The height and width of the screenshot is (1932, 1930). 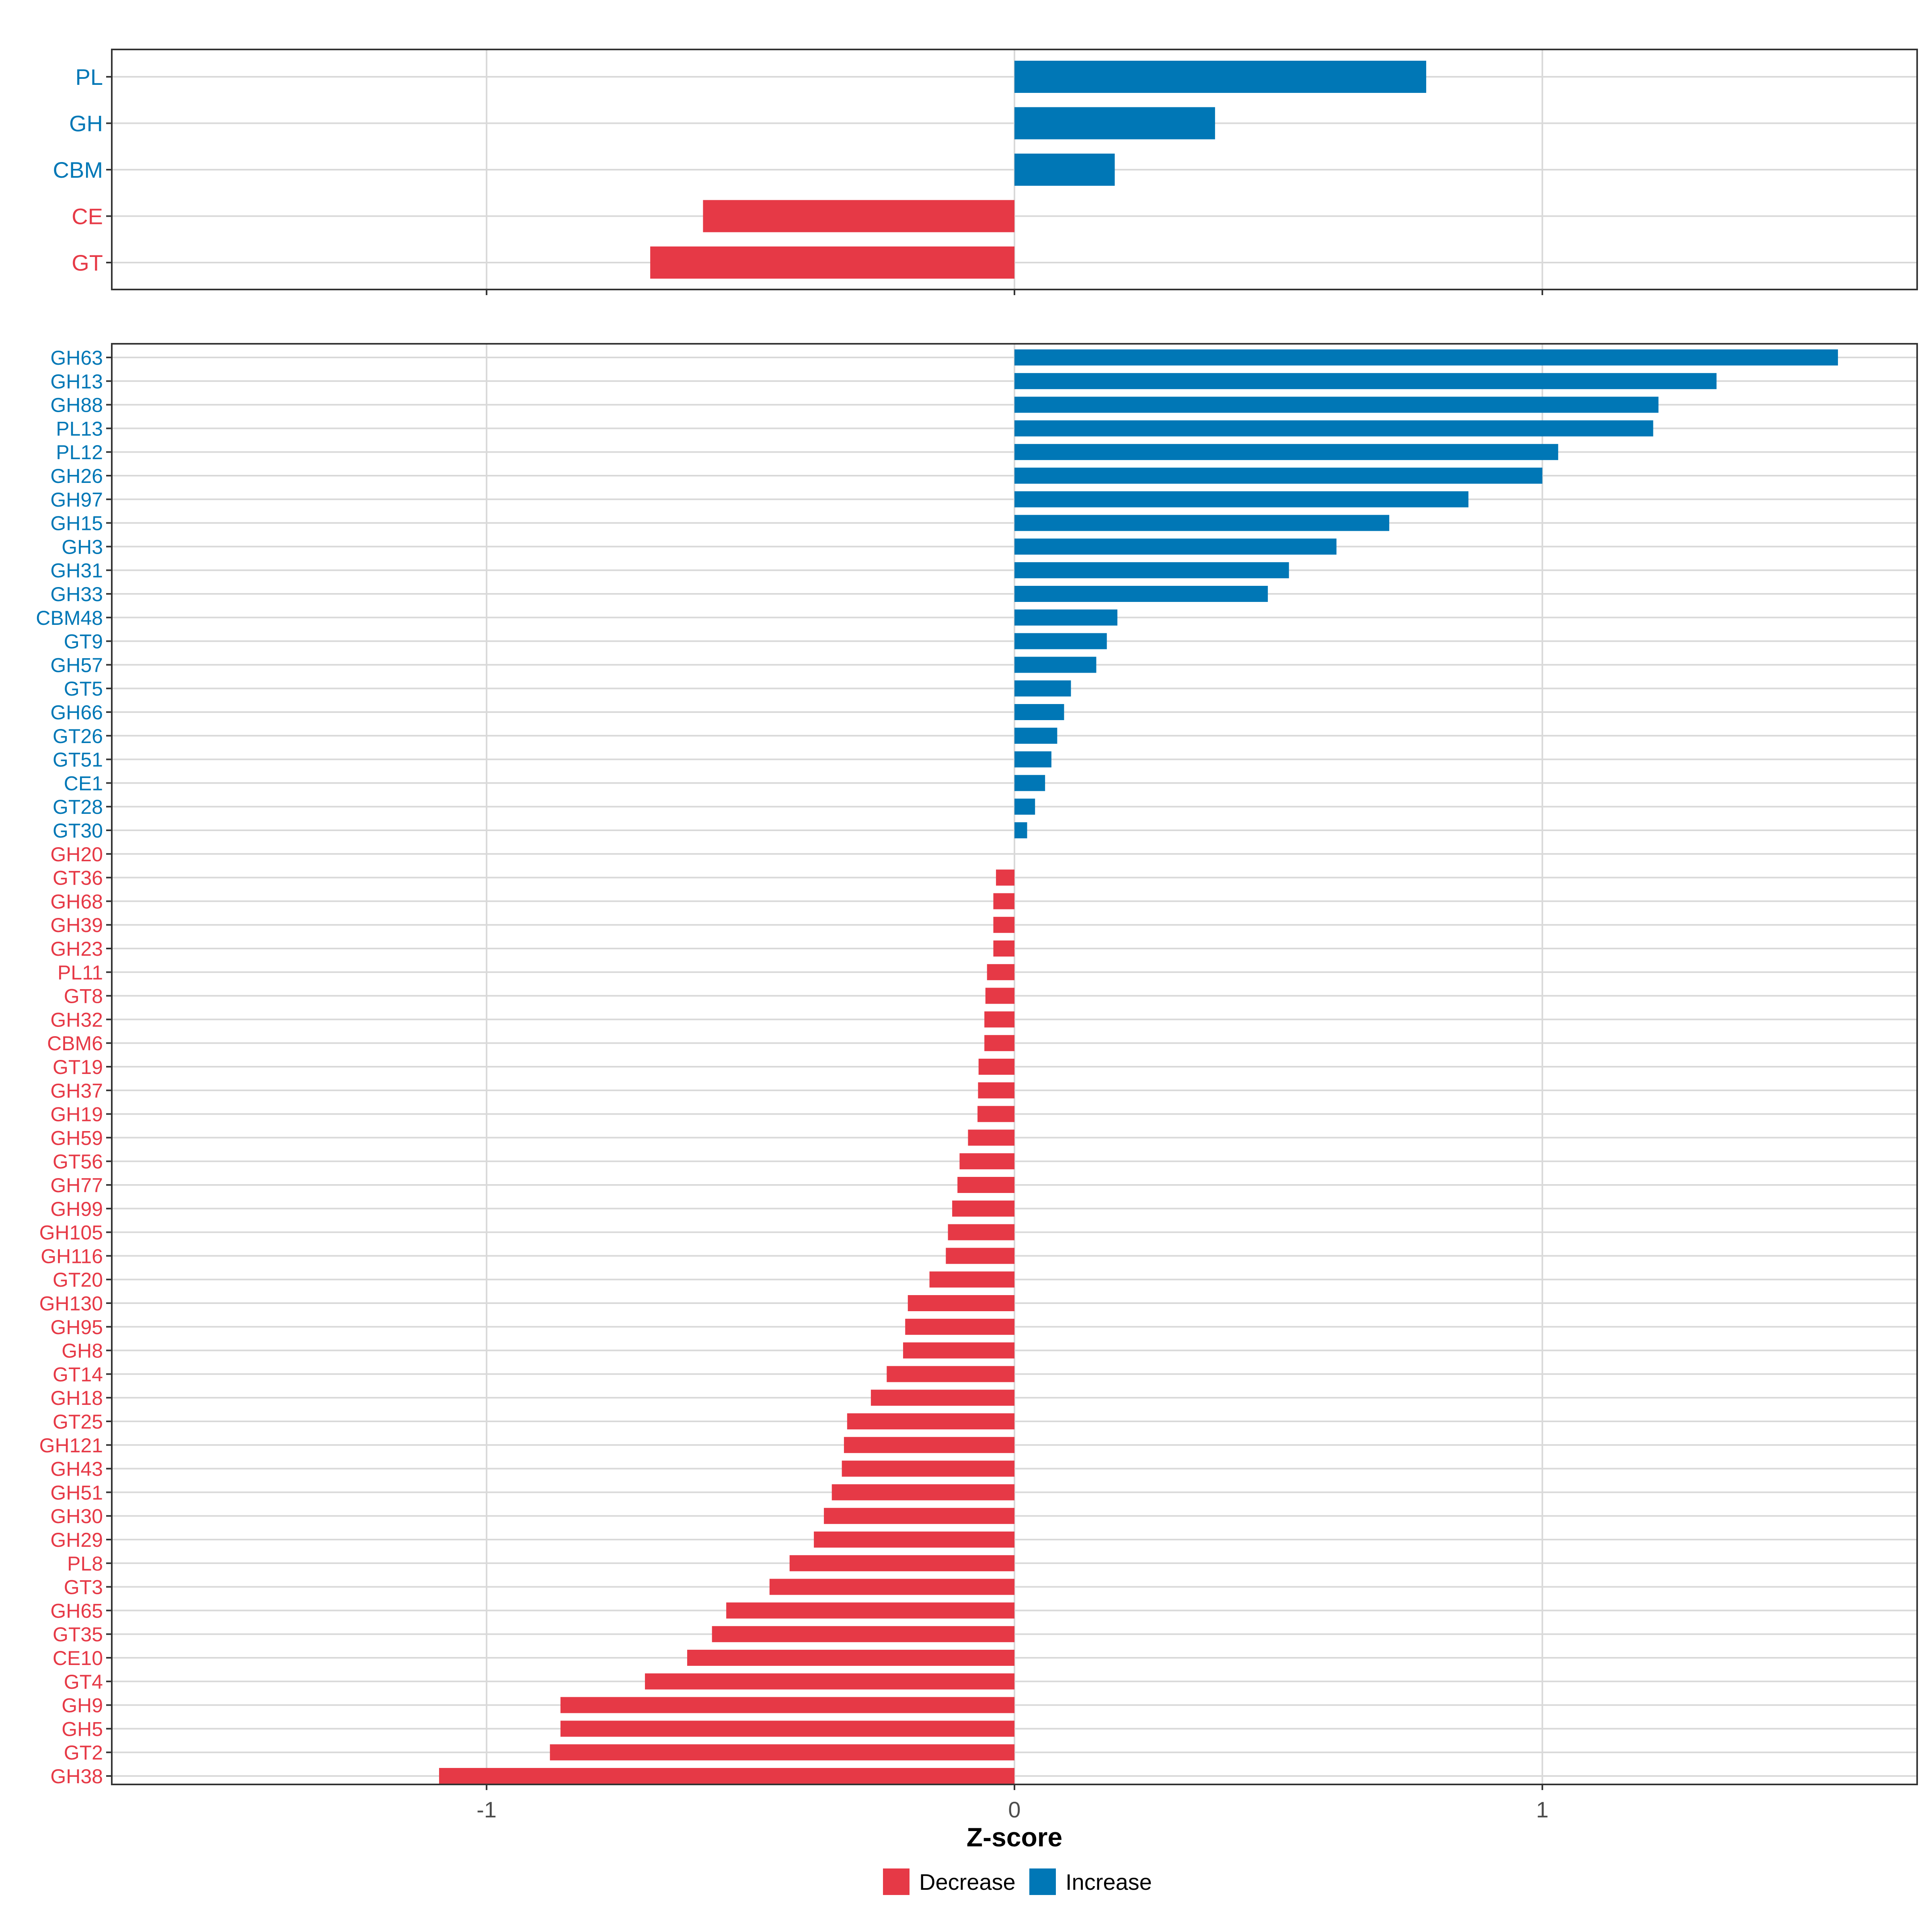 What do you see at coordinates (76, 476) in the screenshot?
I see `y-tick-label: GH26` at bounding box center [76, 476].